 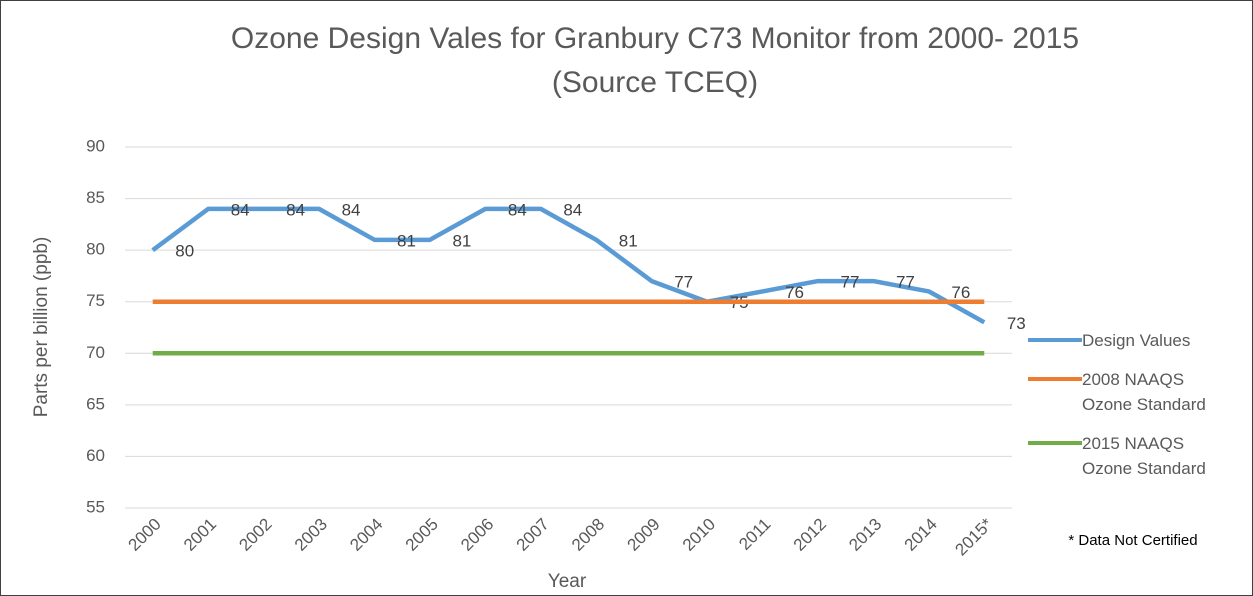 I want to click on legend-item: 2008 NAAQS Ozone Standard, so click(x=1128, y=392).